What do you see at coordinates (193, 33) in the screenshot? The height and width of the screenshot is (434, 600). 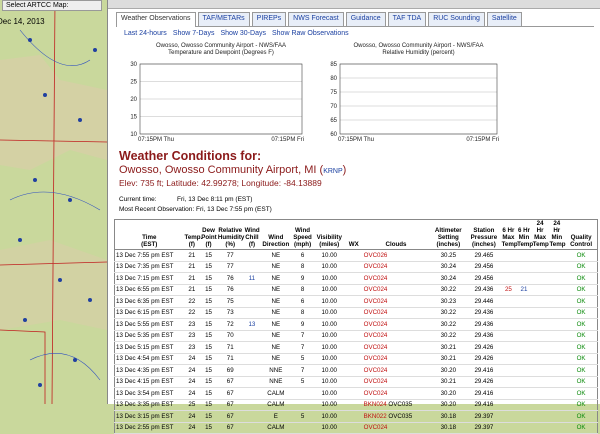 I see `link: Show 7-Days` at bounding box center [193, 33].